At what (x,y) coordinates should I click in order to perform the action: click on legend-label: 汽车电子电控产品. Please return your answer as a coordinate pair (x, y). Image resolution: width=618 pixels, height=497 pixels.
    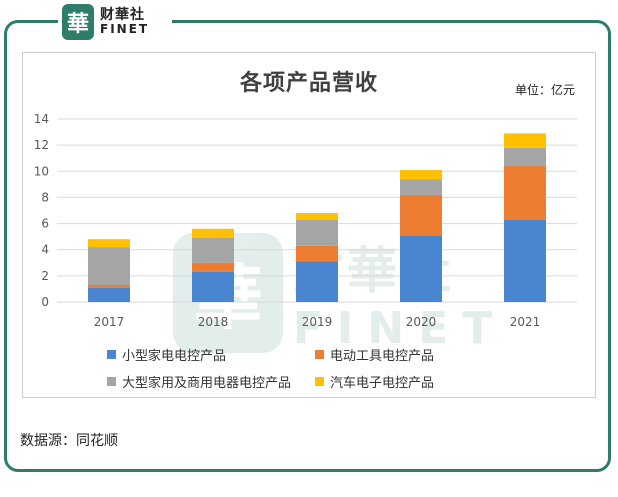
    Looking at the image, I should click on (382, 383).